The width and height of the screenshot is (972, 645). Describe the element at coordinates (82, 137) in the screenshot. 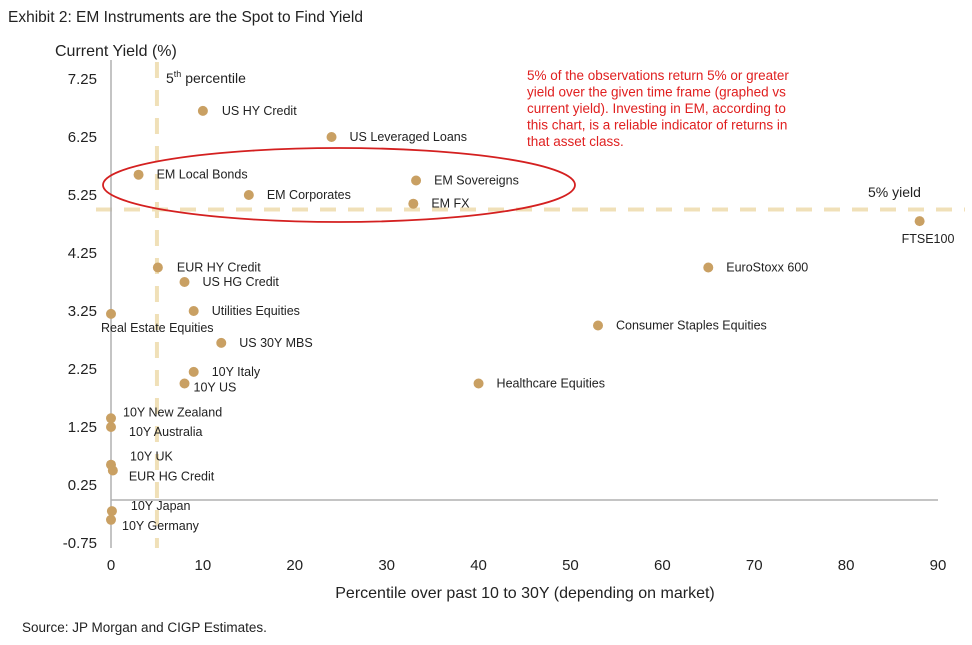

I see `y-tick-label: 6.25` at that location.